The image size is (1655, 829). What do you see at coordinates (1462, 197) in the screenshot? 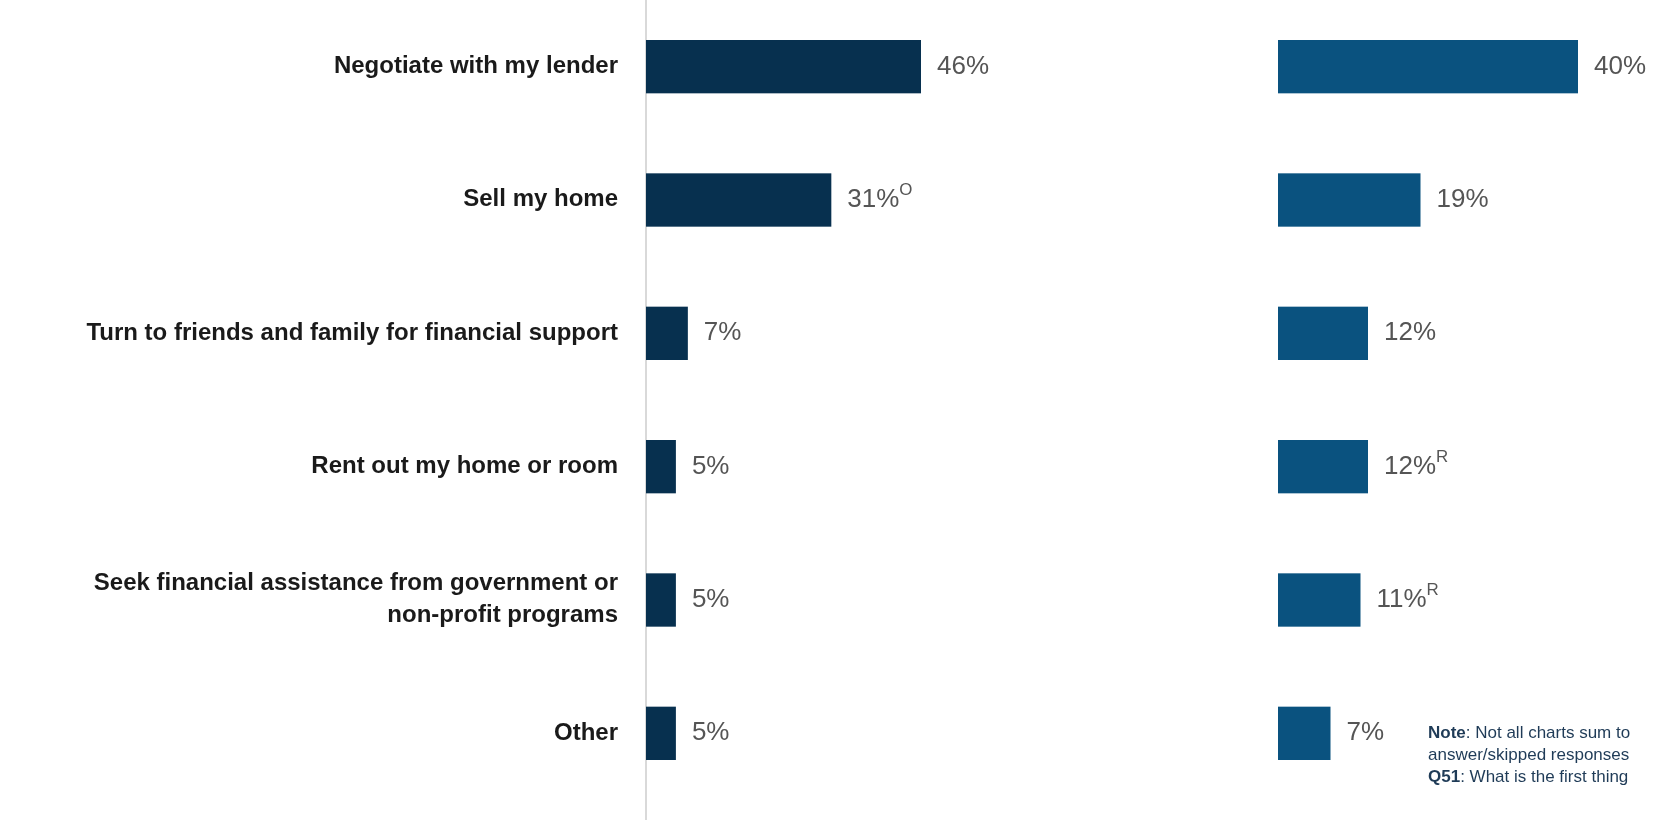
I see `data-label: 19%` at bounding box center [1462, 197].